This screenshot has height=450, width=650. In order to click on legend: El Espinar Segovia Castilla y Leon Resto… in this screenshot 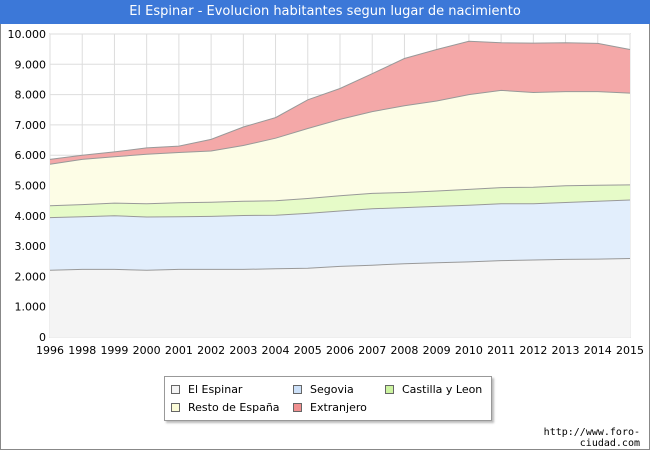, I will do `click(328, 398)`.